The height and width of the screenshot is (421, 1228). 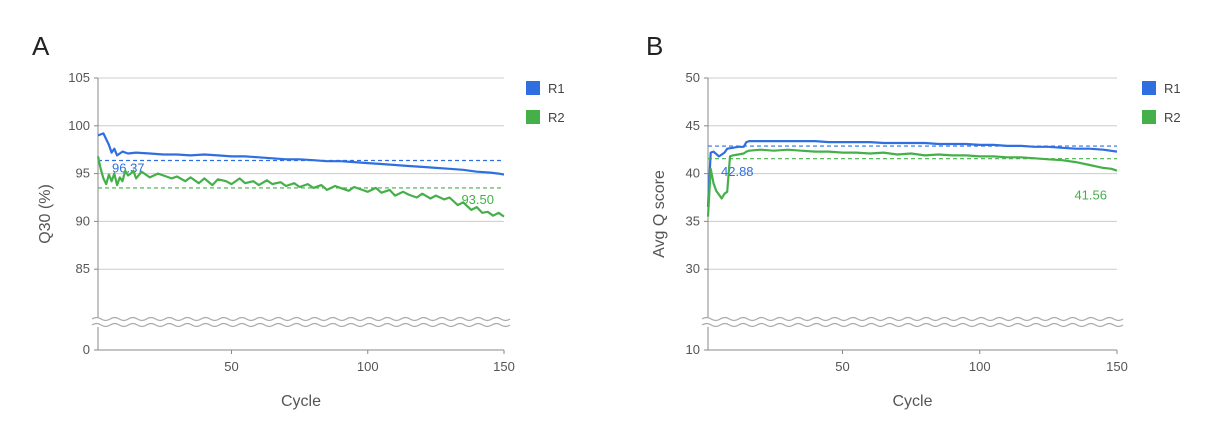 I want to click on y-tick-label: 95, so click(x=83, y=173).